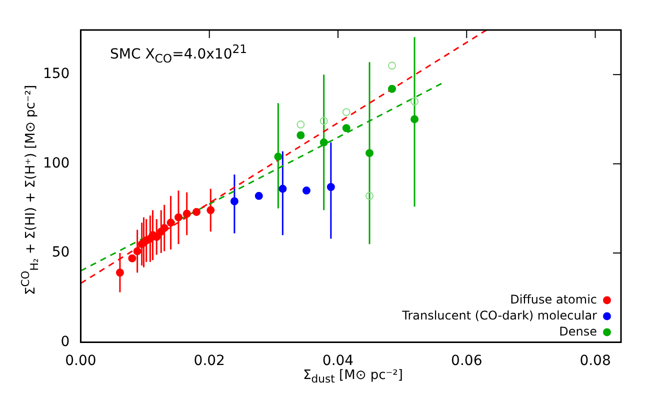  Describe the element at coordinates (595, 361) in the screenshot. I see `x-tick-label: 0.08` at that location.